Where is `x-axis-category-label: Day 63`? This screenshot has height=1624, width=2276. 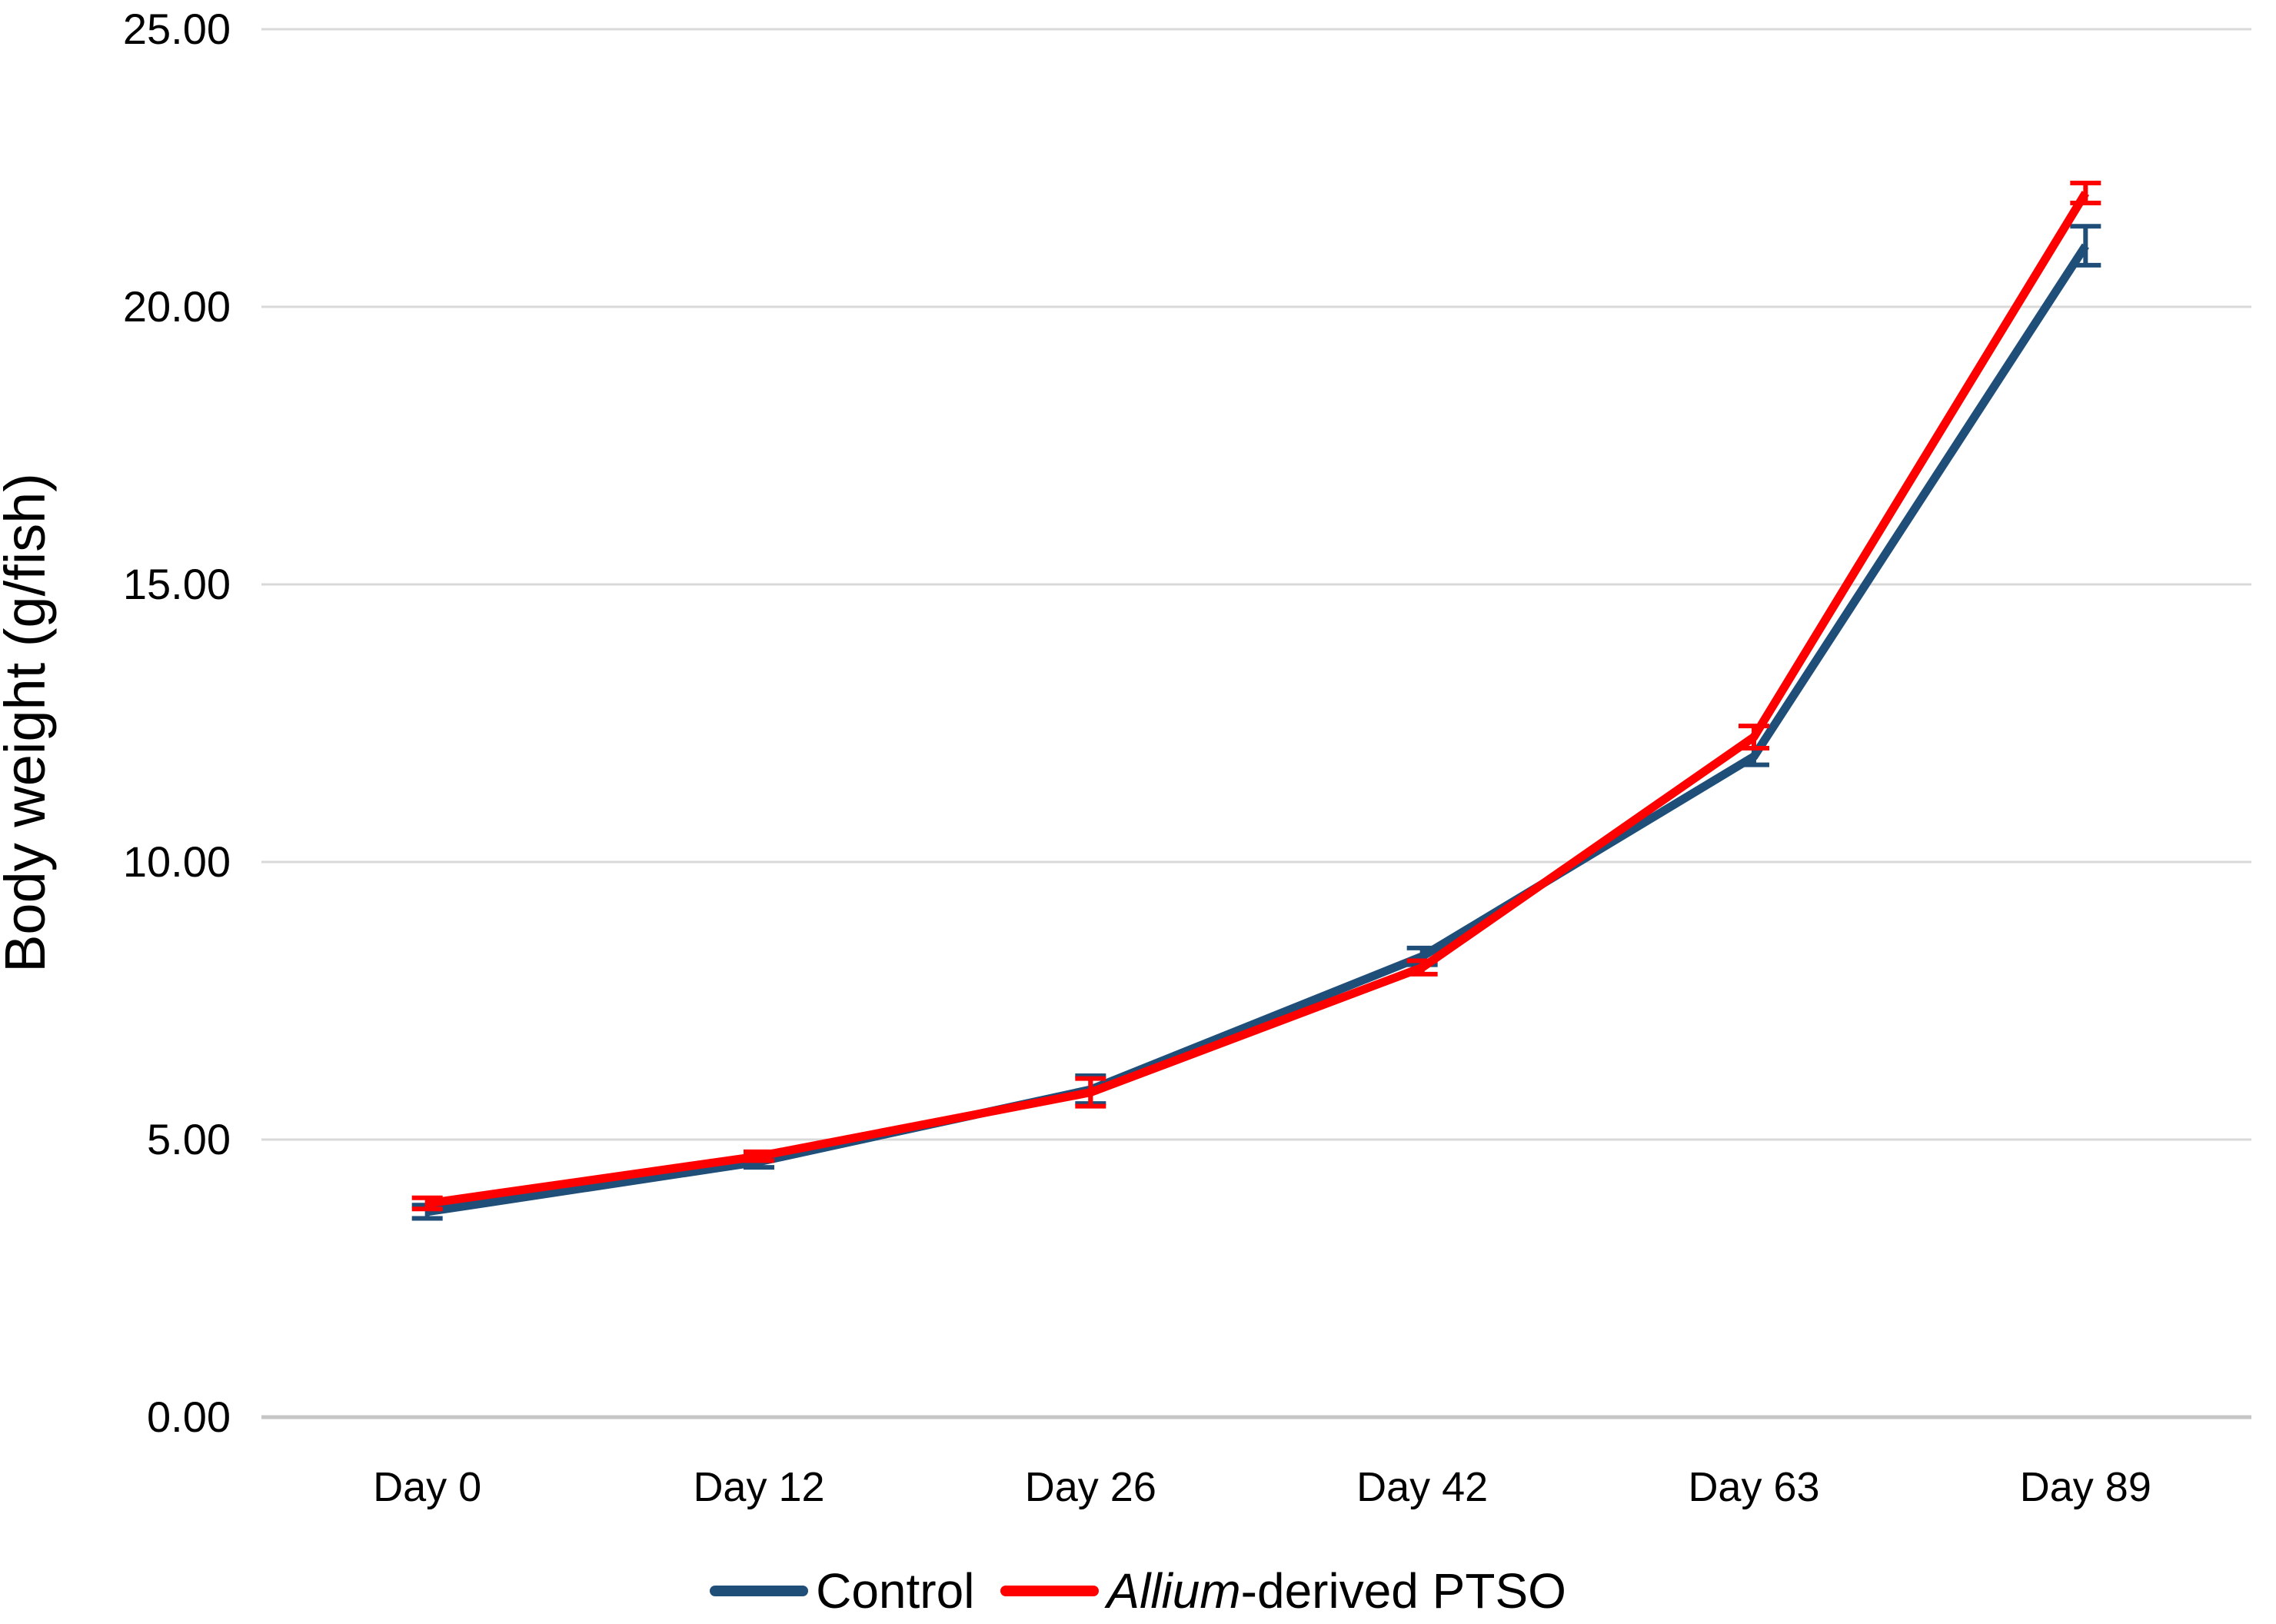 x-axis-category-label: Day 63 is located at coordinates (1753, 1487).